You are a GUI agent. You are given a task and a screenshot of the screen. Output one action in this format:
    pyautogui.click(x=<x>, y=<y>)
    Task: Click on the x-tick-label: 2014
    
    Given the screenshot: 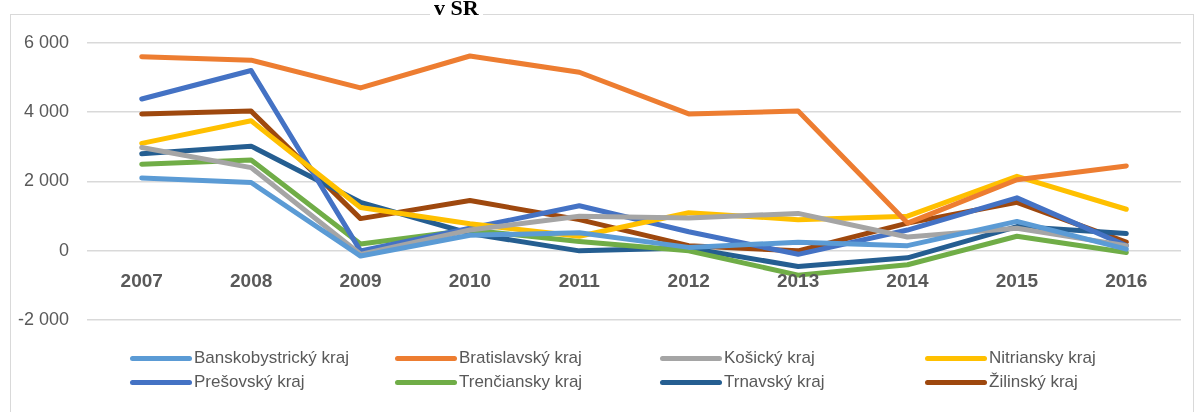 What is the action you would take?
    pyautogui.click(x=908, y=281)
    